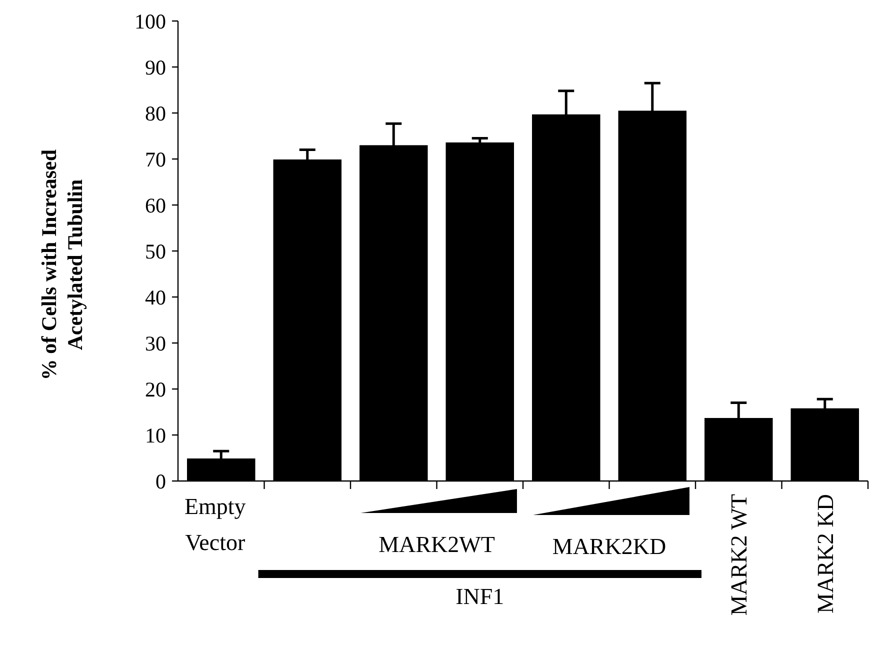  I want to click on y-tick-label: 30, so click(155, 343).